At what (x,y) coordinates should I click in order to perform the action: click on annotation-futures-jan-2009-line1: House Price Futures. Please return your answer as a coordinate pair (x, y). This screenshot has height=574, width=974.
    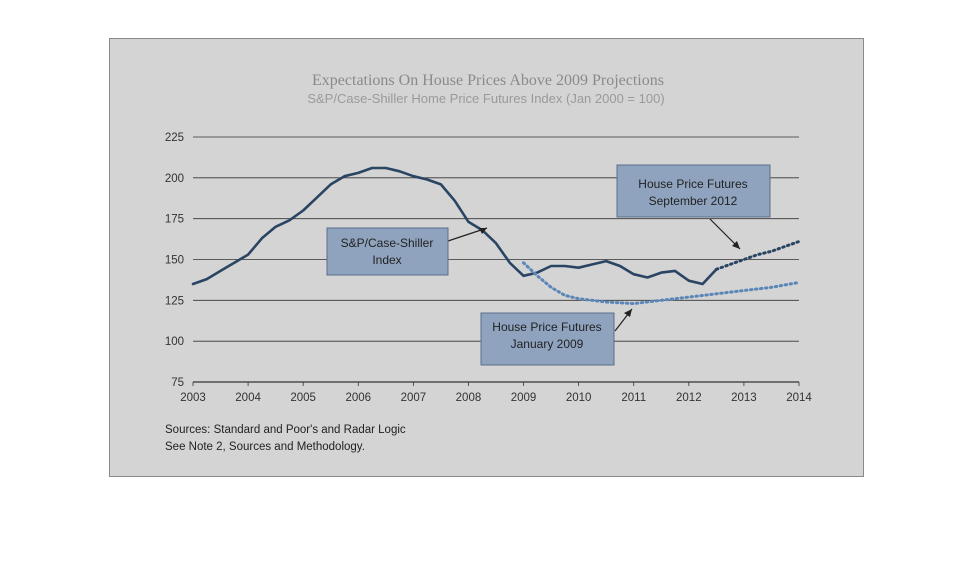
    Looking at the image, I should click on (546, 327).